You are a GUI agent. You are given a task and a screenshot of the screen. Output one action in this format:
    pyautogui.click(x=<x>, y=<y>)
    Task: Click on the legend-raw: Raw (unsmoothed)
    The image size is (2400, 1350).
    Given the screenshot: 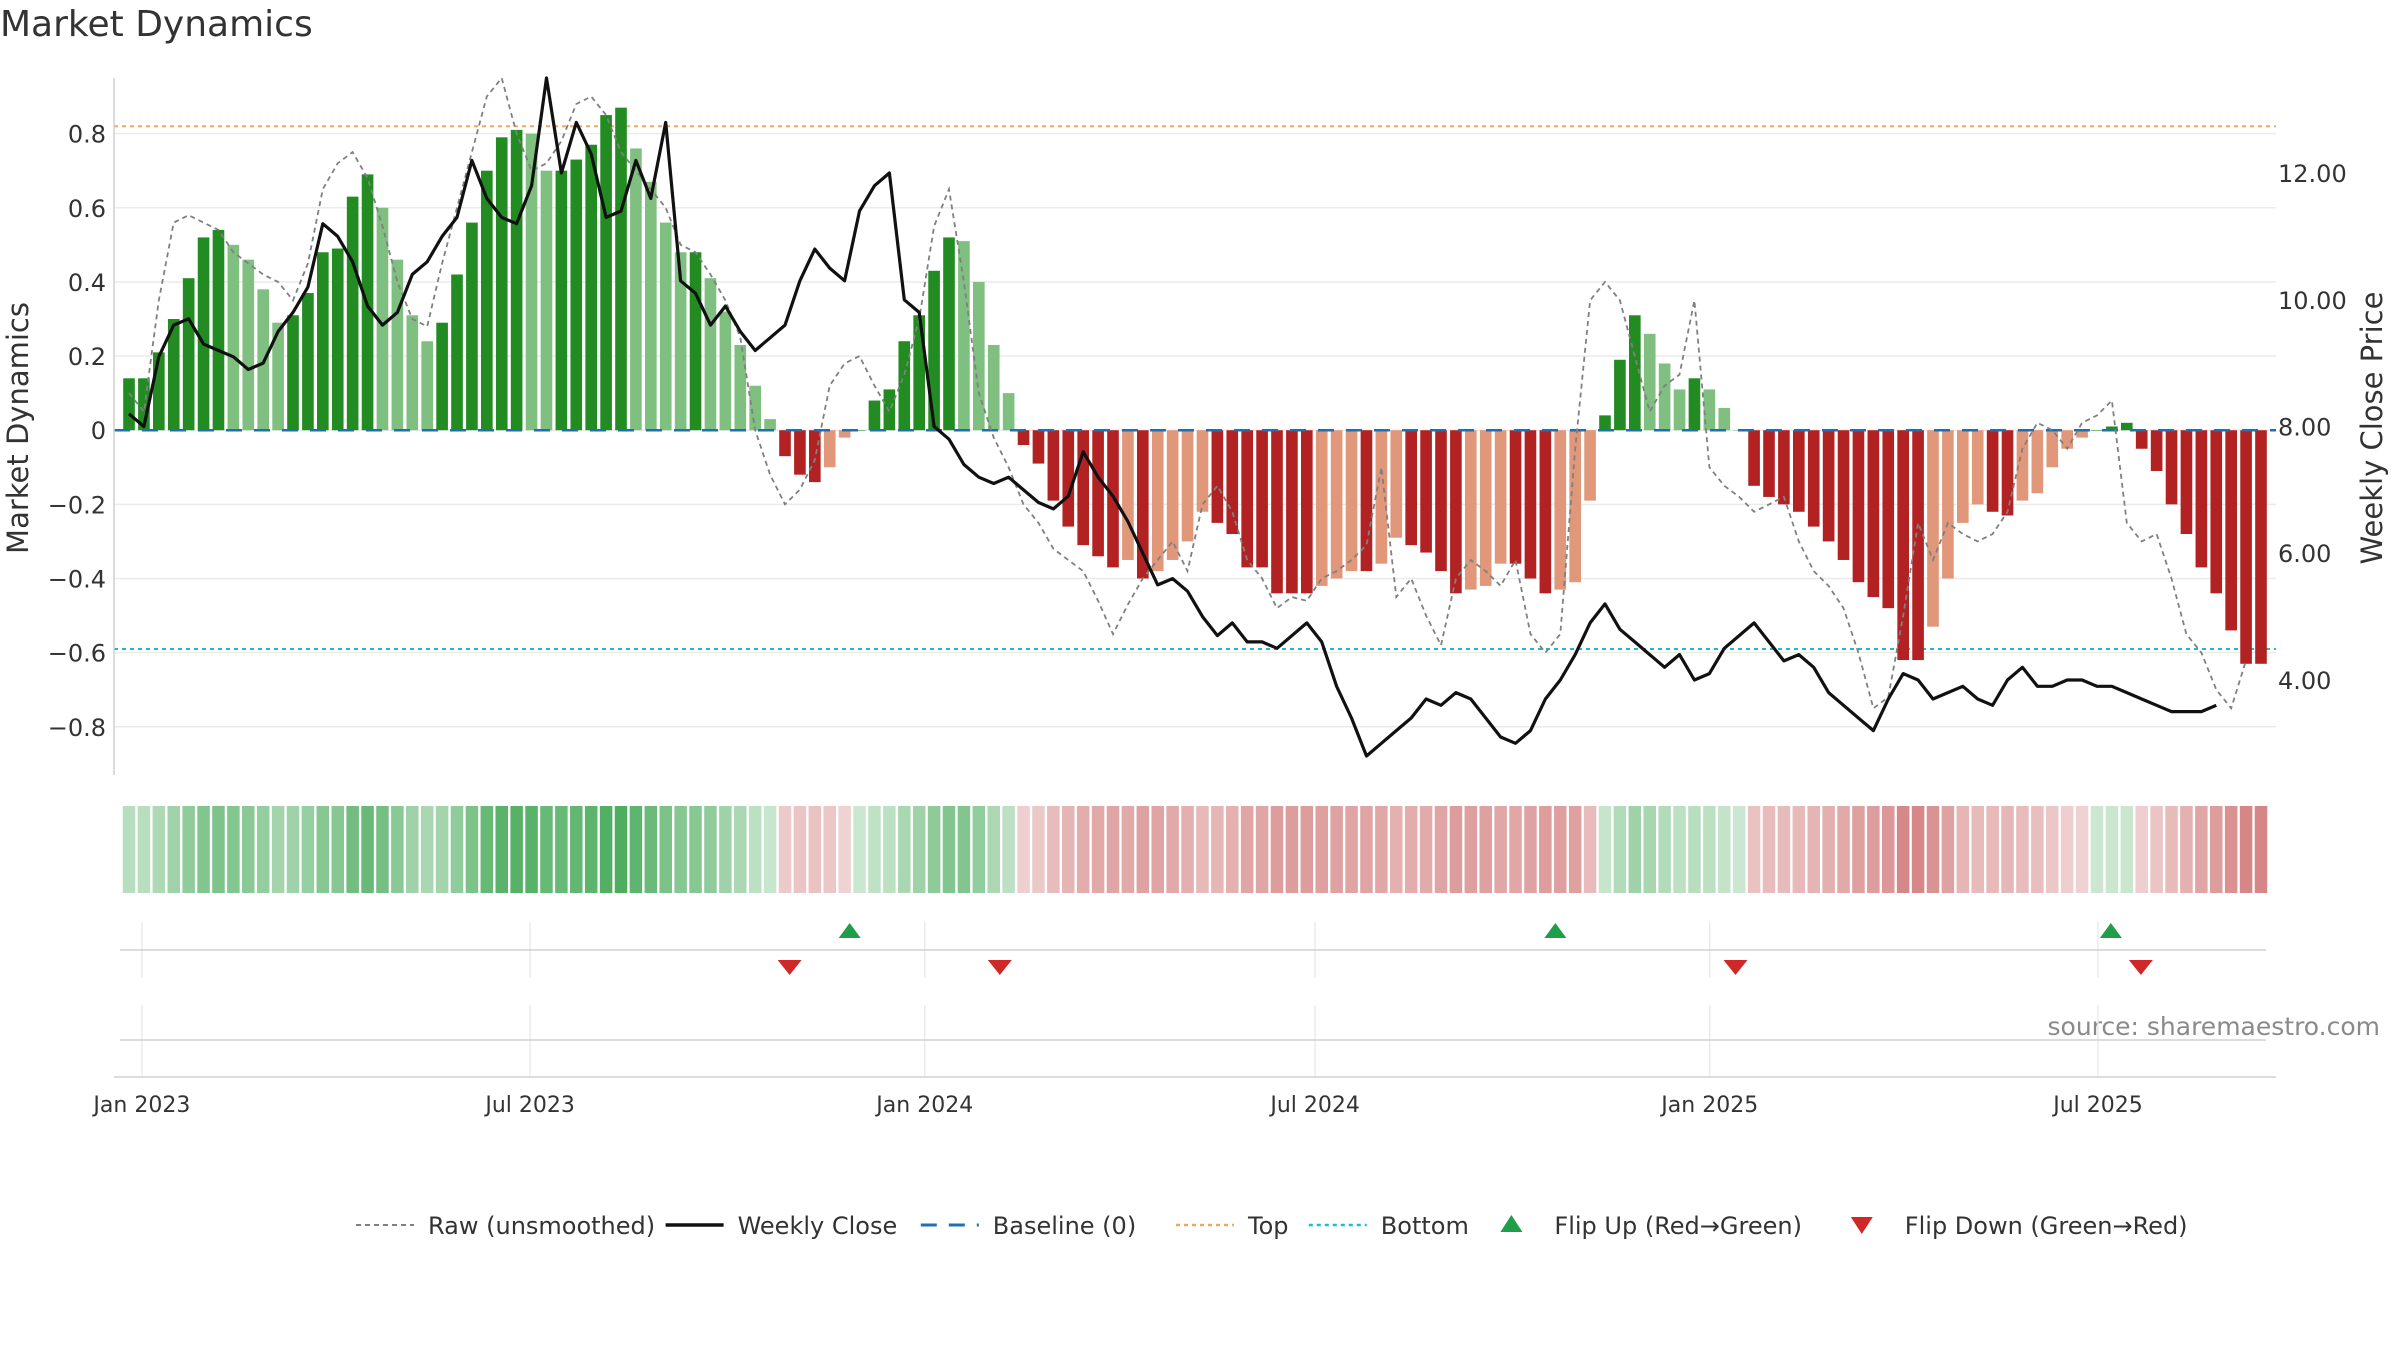 What is the action you would take?
    pyautogui.click(x=505, y=1226)
    